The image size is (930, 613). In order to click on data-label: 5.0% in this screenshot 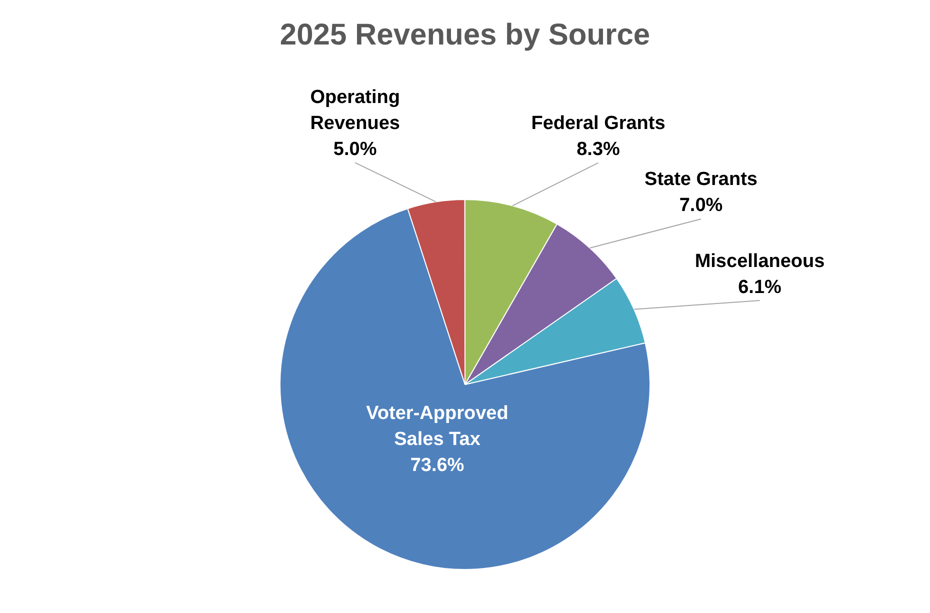, I will do `click(355, 149)`.